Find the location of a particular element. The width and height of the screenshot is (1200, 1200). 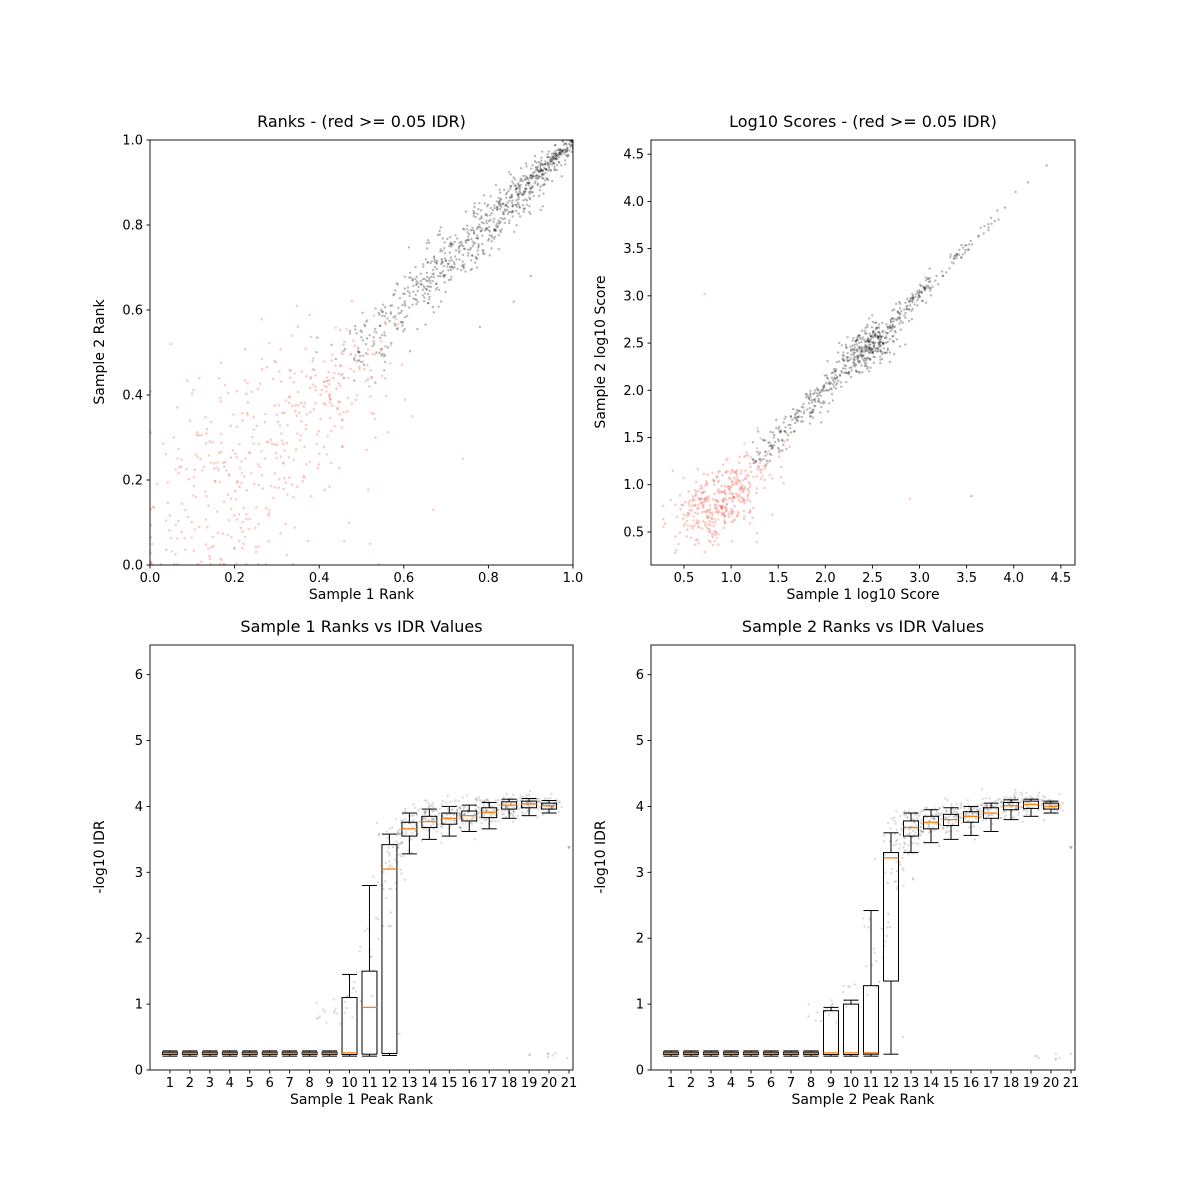

x-tick-label: 0.6 is located at coordinates (403, 578).